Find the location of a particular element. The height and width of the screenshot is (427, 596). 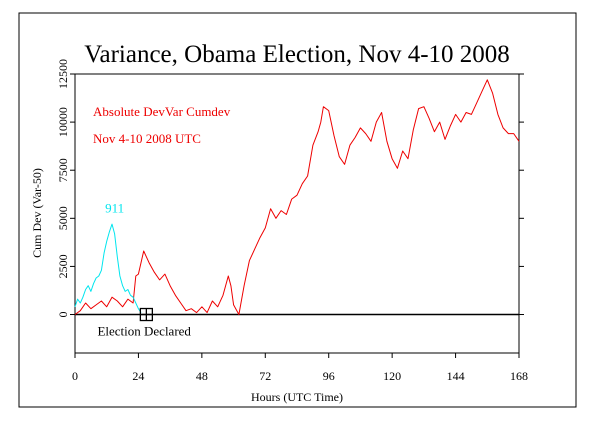

chart-title: Variance, Obama Election, Nov 4-10 2008 is located at coordinates (297, 54).